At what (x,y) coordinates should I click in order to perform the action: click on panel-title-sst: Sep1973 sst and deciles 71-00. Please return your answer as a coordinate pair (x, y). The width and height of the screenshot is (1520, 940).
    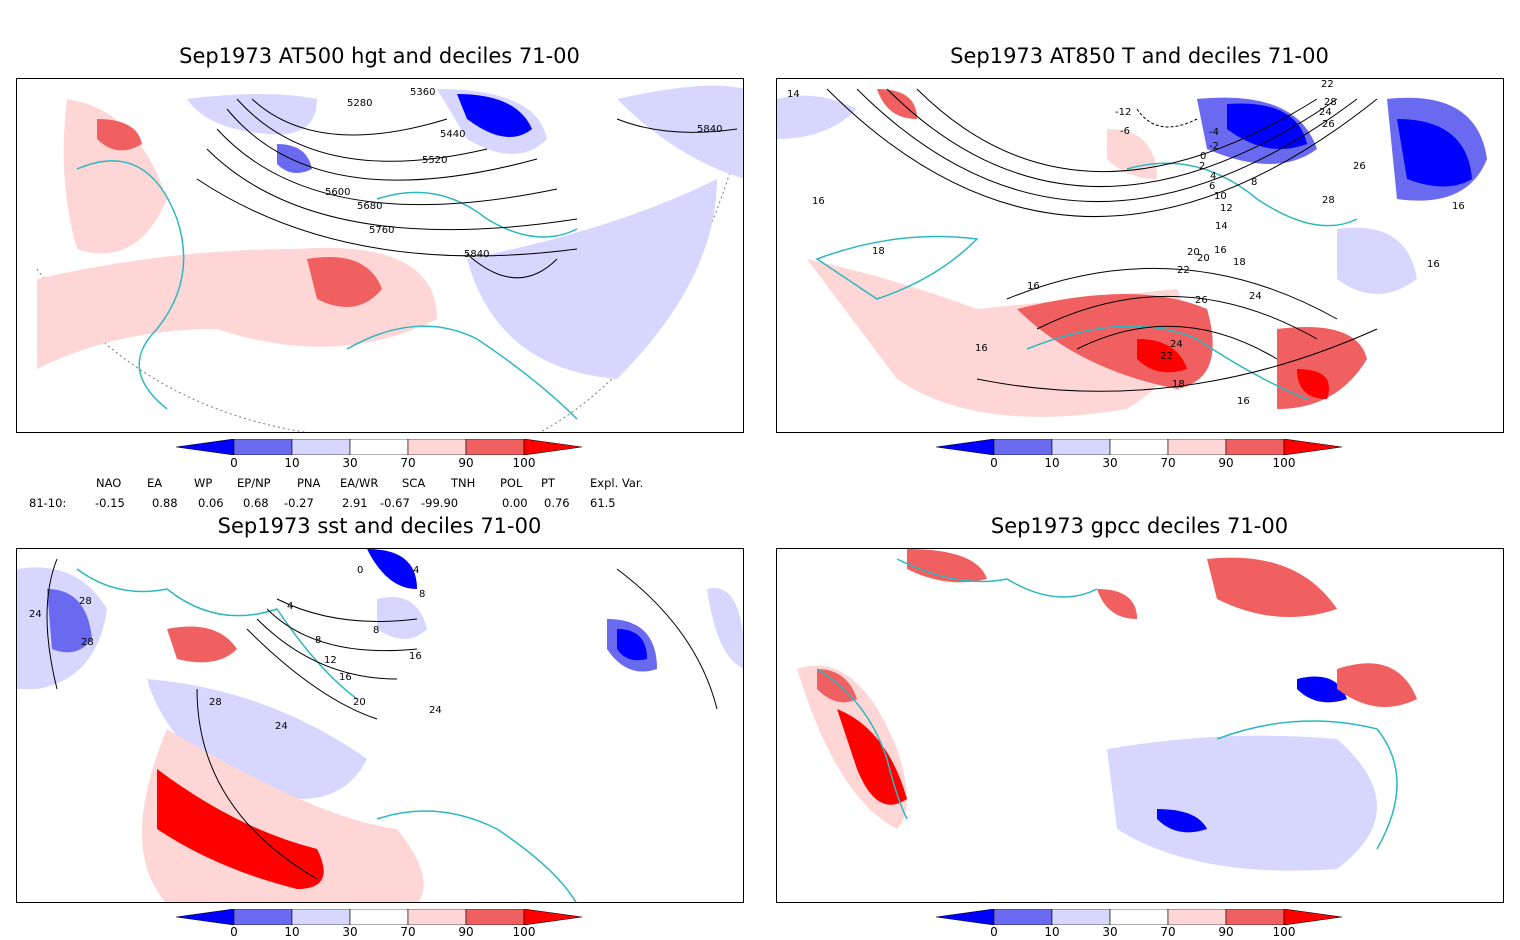
    Looking at the image, I should click on (379, 526).